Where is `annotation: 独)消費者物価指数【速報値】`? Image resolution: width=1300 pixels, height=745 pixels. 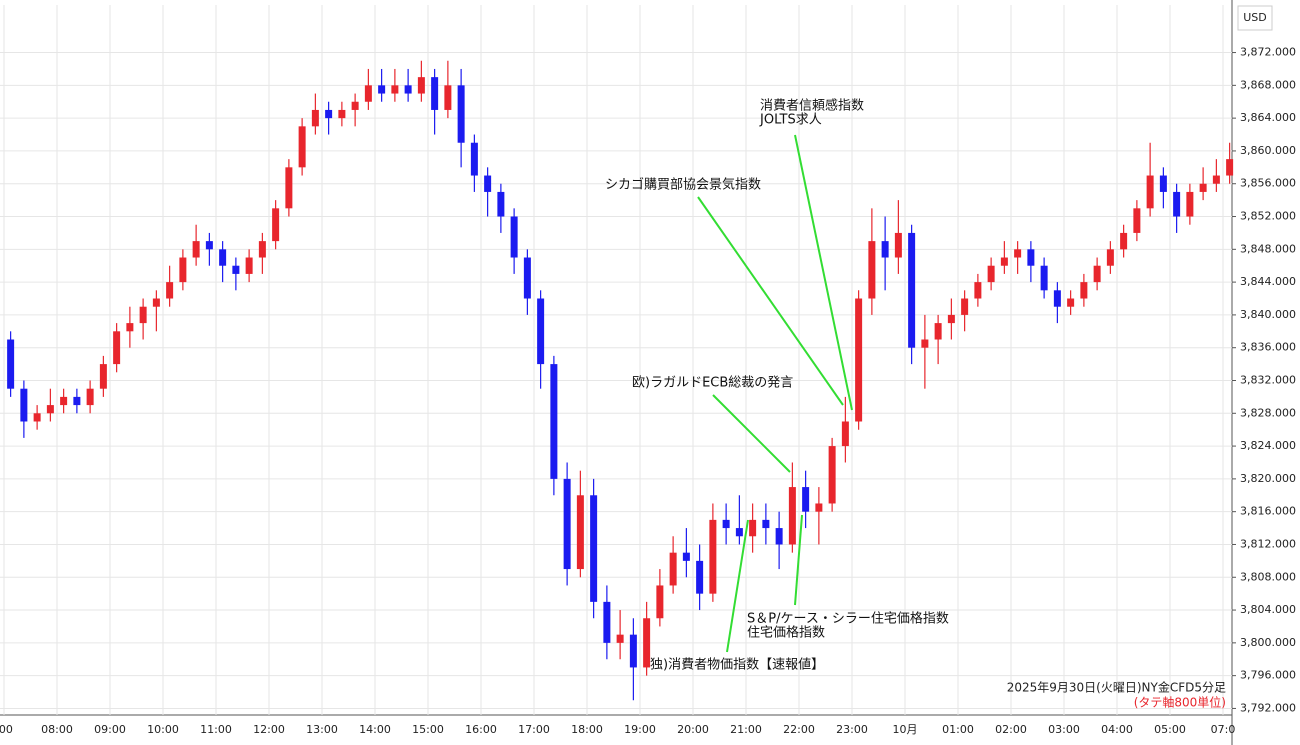
annotation: 独)消費者物価指数【速報値】 is located at coordinates (737, 665).